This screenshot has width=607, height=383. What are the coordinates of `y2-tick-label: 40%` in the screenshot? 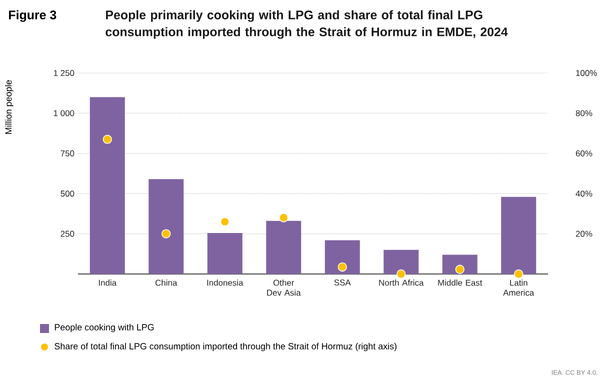 It's located at (584, 193).